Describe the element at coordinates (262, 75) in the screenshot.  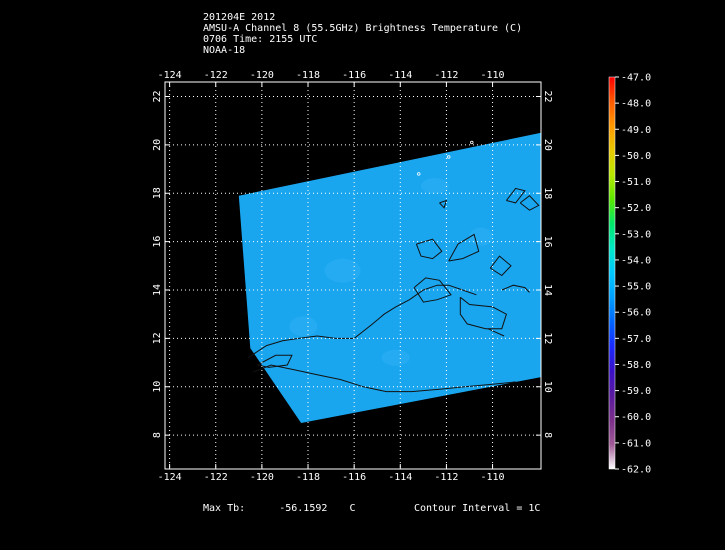
I see `lon-tick-label-top: -120` at that location.